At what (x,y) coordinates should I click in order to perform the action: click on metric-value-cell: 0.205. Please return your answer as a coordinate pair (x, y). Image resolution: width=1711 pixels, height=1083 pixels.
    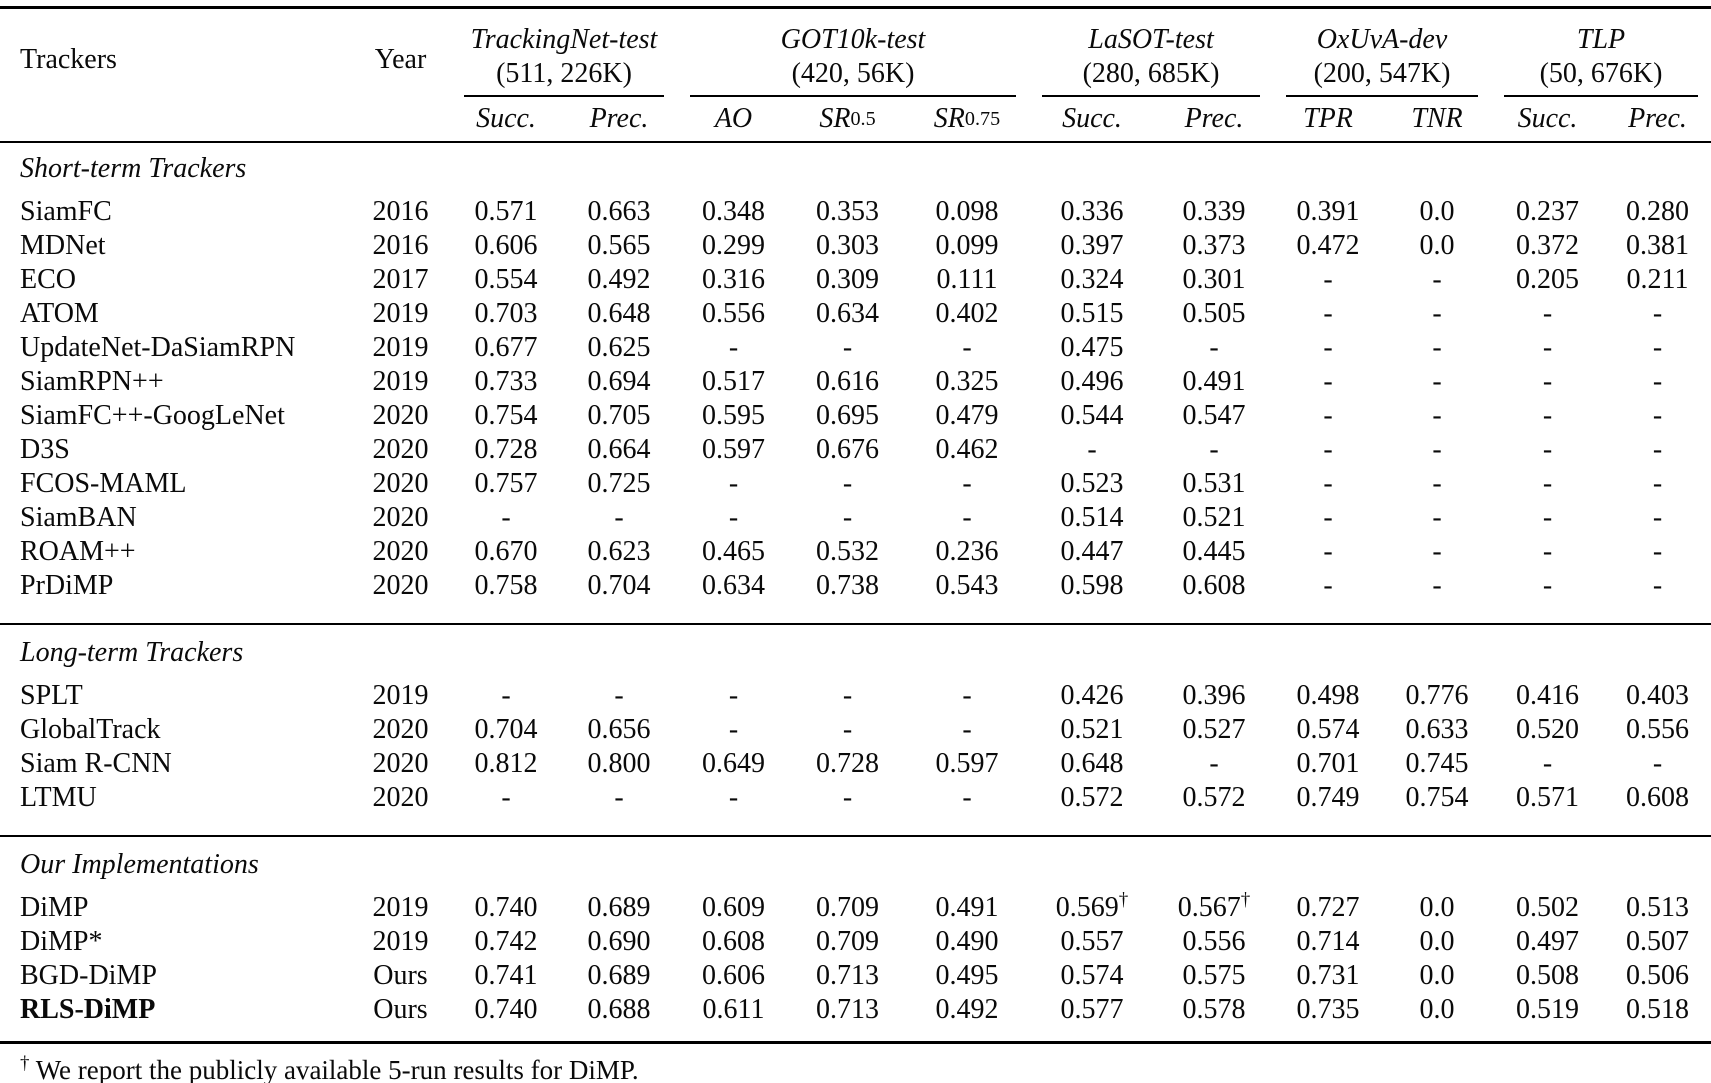
    Looking at the image, I should click on (1547, 279).